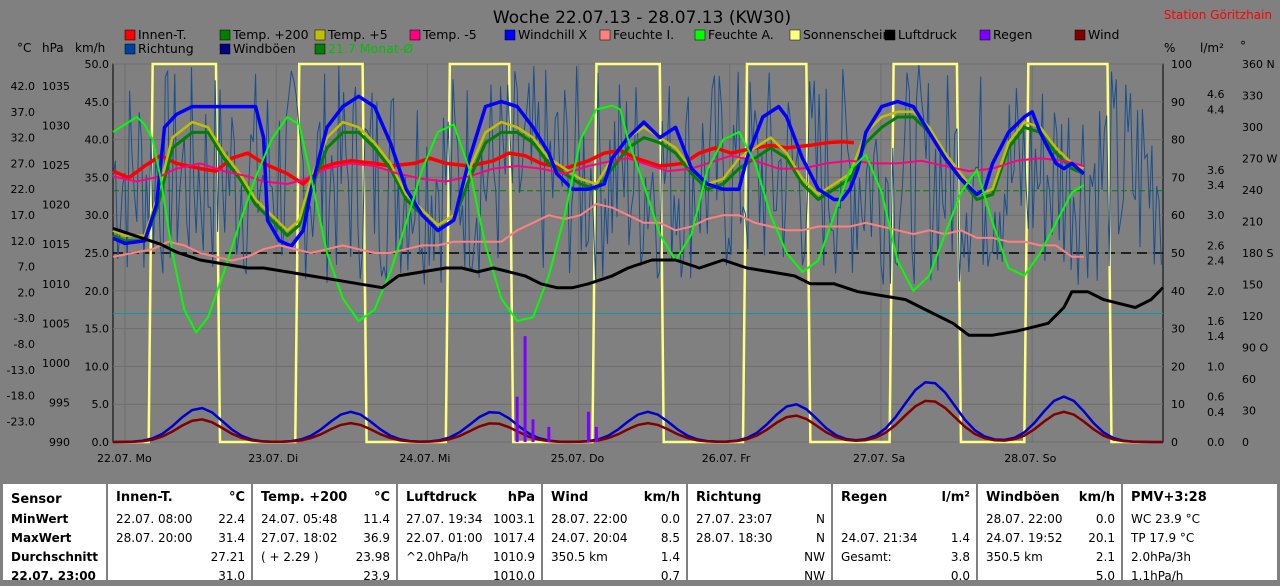  I want to click on current-value: 5.0, so click(1105, 576).